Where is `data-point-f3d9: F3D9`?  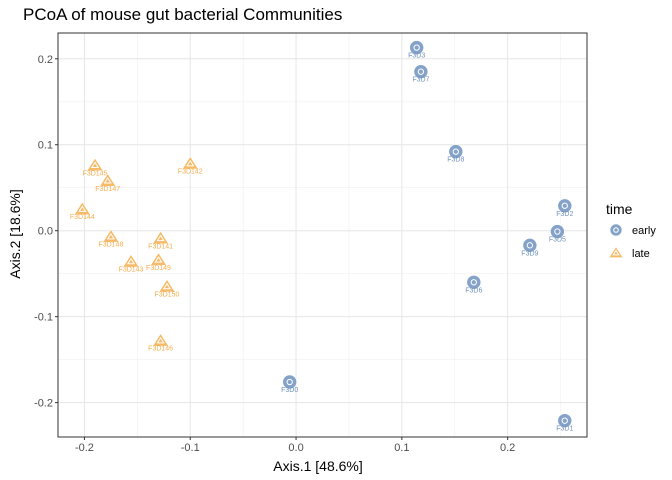
data-point-f3d9: F3D9 is located at coordinates (530, 247).